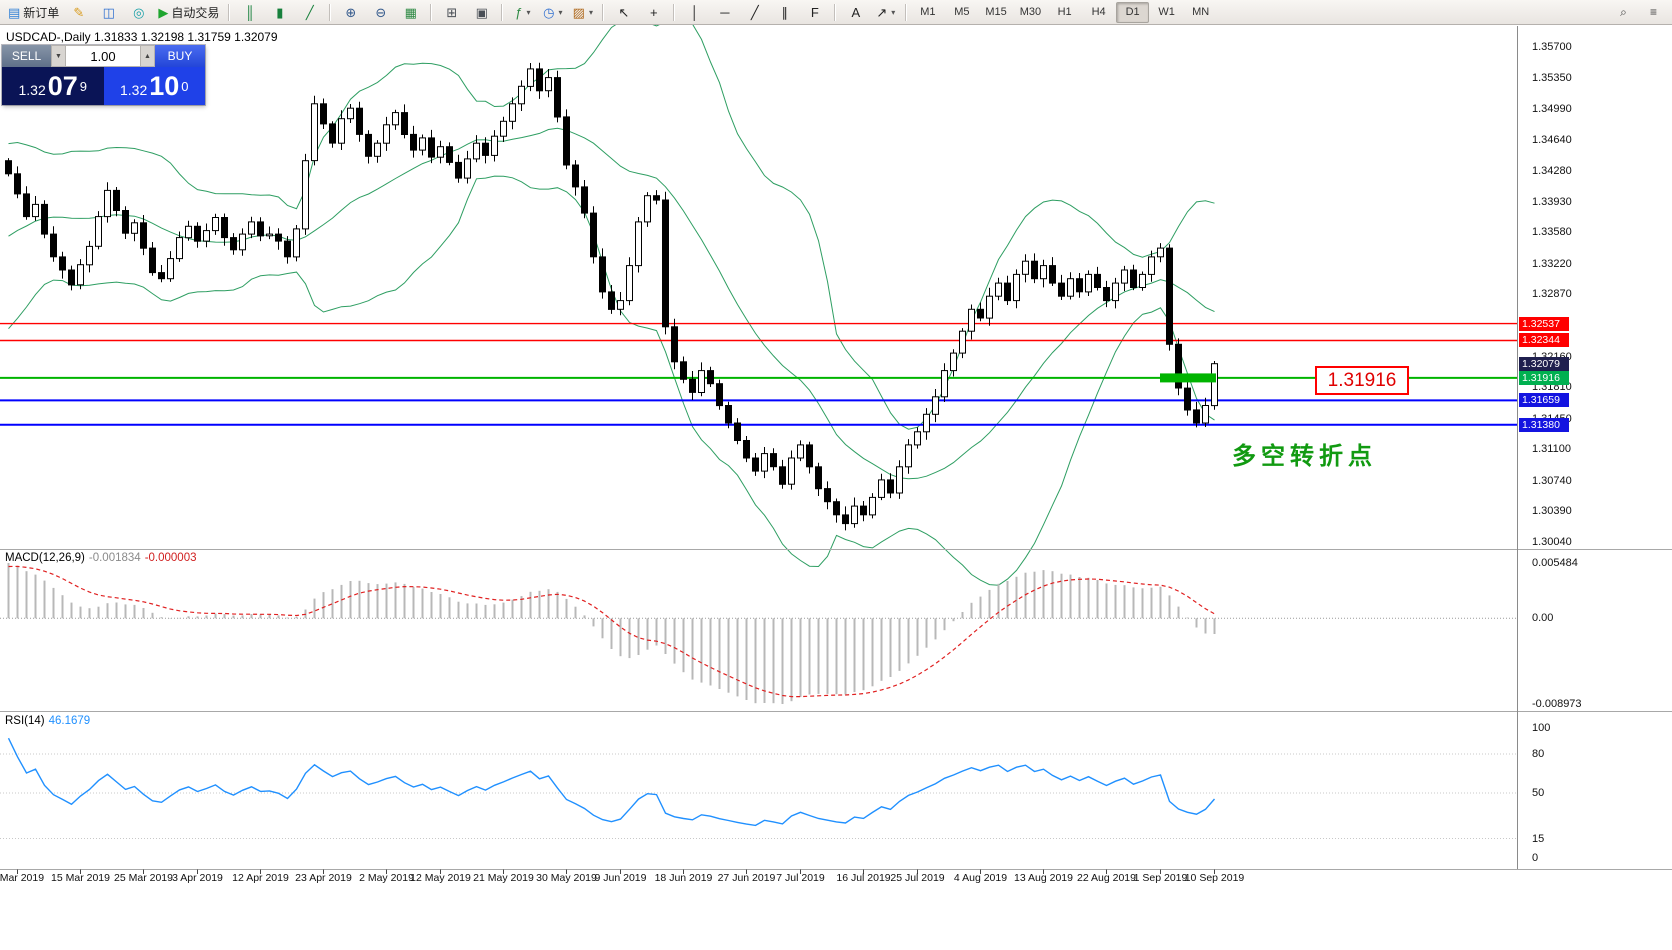 Image resolution: width=1672 pixels, height=950 pixels. What do you see at coordinates (611, 631) in the screenshot?
I see `macd-signal-line` at bounding box center [611, 631].